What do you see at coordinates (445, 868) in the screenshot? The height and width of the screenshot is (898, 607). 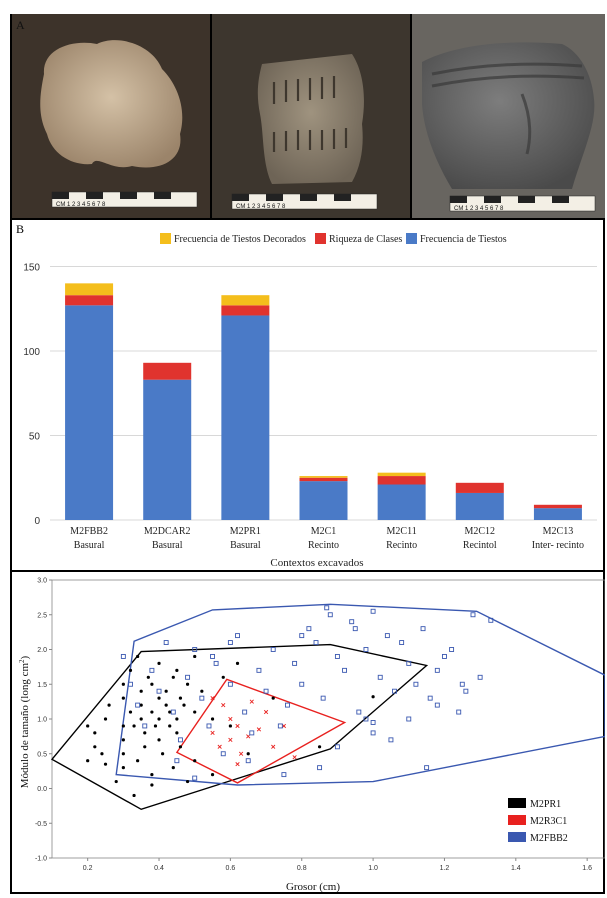 I see `scatter-x-tick-label: 1.2` at bounding box center [445, 868].